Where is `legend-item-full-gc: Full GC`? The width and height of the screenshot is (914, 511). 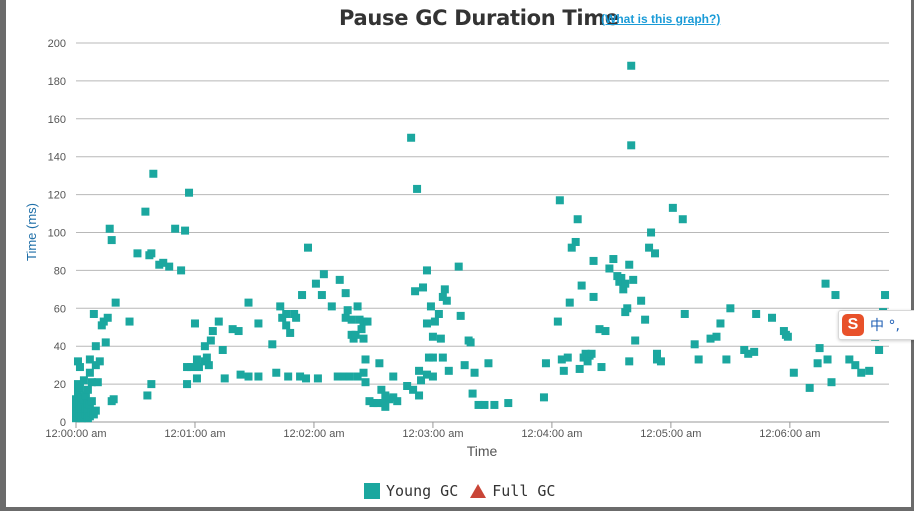 legend-item-full-gc: Full GC is located at coordinates (512, 491).